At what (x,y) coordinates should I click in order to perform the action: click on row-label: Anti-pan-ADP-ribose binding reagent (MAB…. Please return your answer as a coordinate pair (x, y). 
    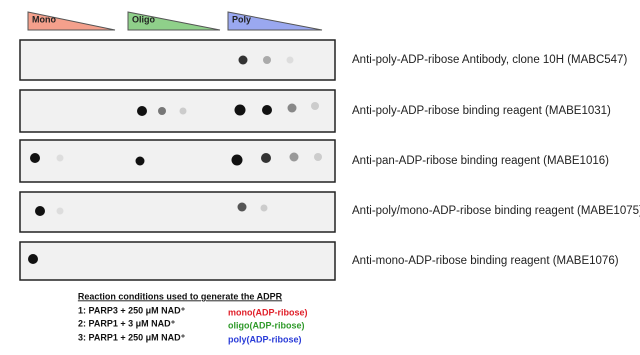
    Looking at the image, I should click on (480, 161).